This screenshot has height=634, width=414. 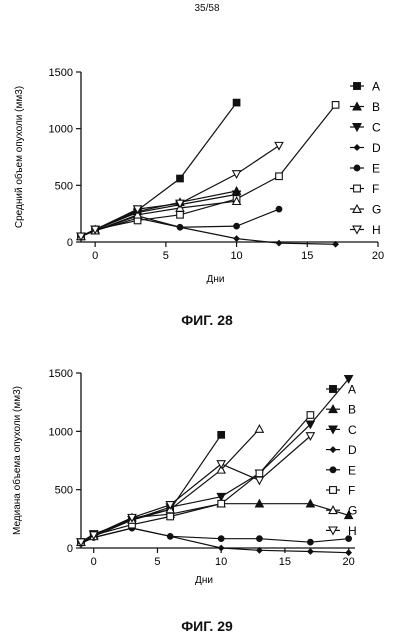 What do you see at coordinates (207, 8) in the screenshot?
I see `page-number: 35/58` at bounding box center [207, 8].